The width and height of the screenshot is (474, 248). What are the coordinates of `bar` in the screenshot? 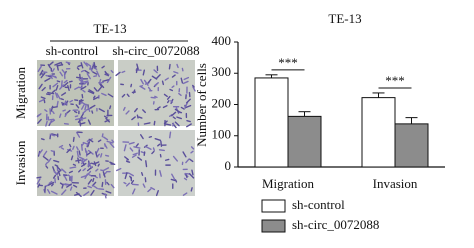 It's located at (411, 145).